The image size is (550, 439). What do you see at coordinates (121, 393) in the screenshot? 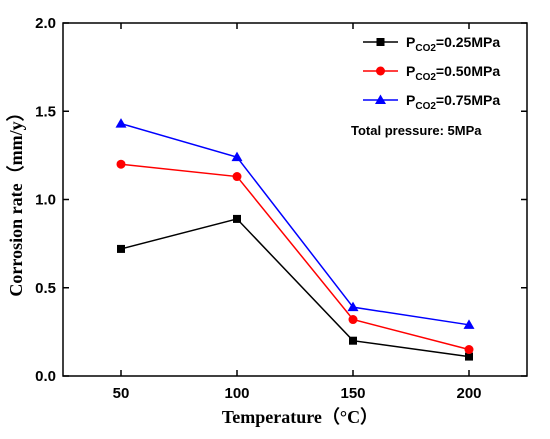
I see `x-tick-label: 50` at bounding box center [121, 393].